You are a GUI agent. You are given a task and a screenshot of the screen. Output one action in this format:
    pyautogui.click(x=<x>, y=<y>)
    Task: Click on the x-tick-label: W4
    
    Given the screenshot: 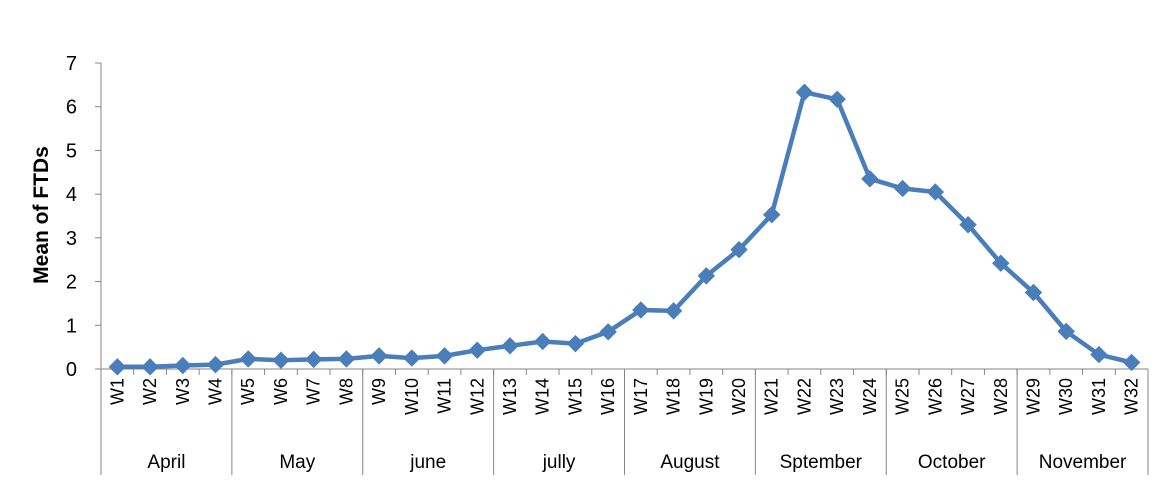 What is the action you would take?
    pyautogui.click(x=216, y=391)
    